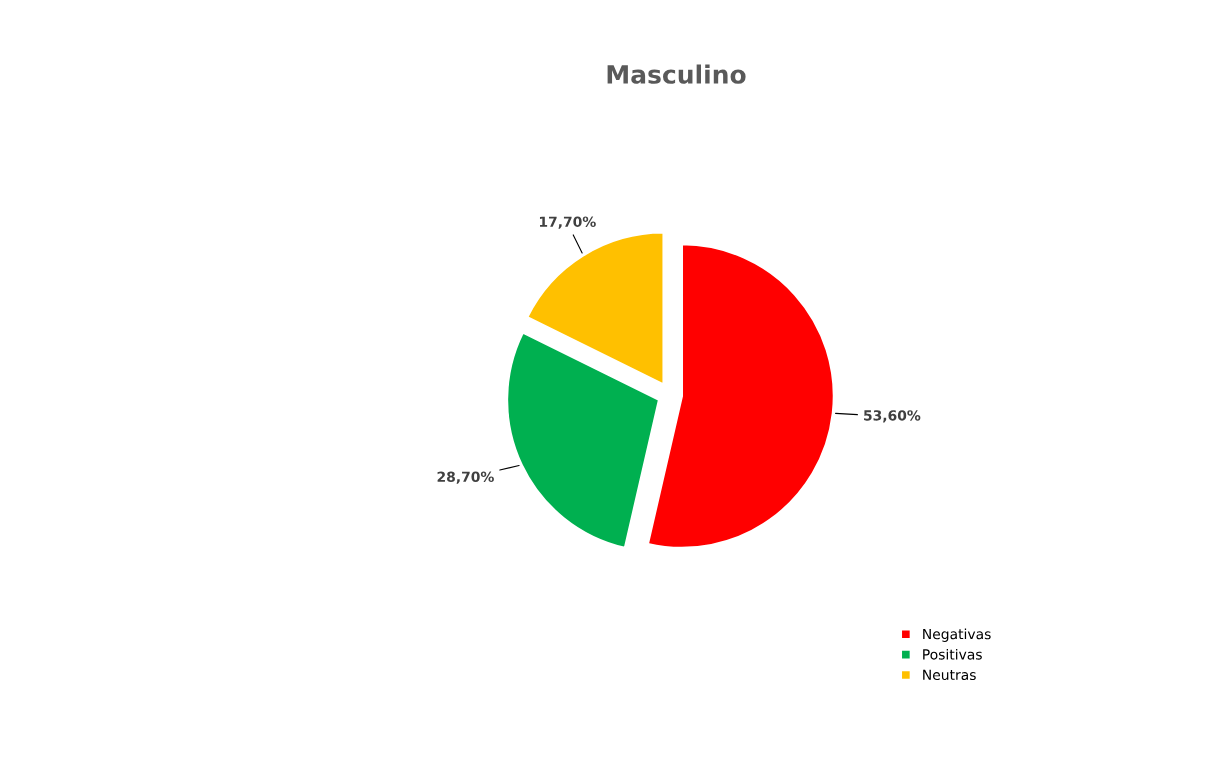 The height and width of the screenshot is (759, 1218). I want to click on legend-label: Positivas, so click(952, 654).